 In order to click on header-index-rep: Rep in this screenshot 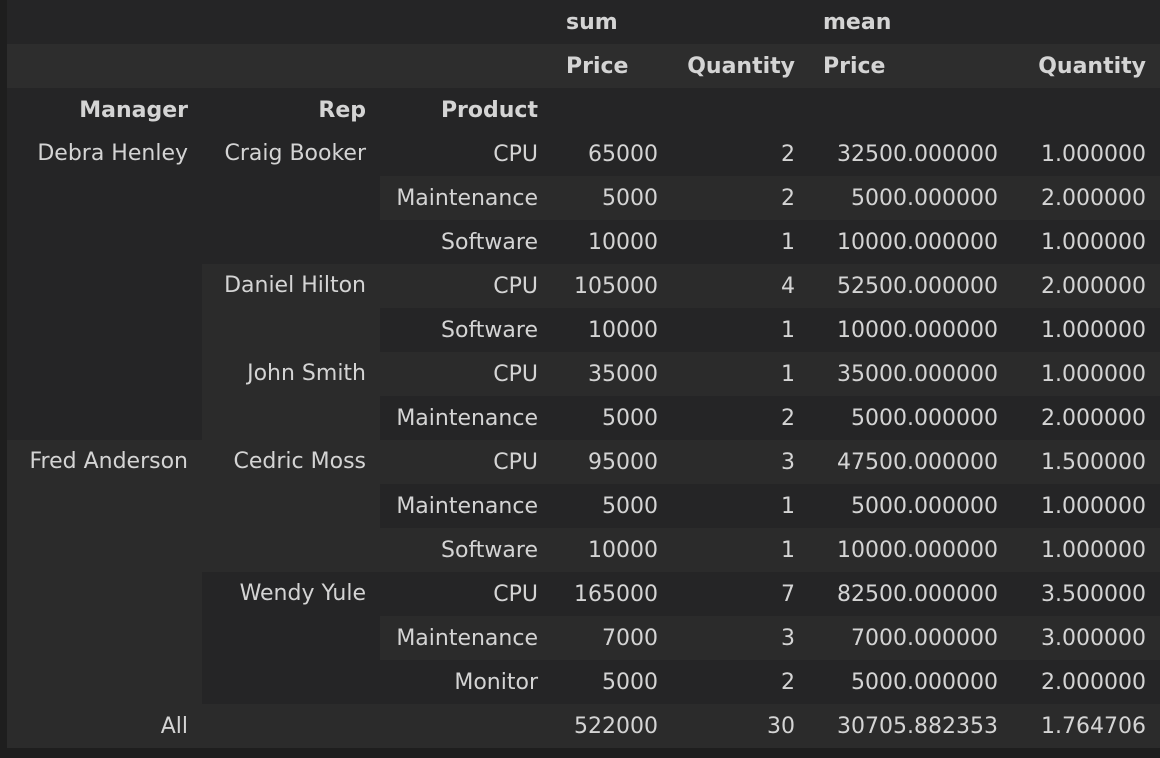, I will do `click(291, 110)`.